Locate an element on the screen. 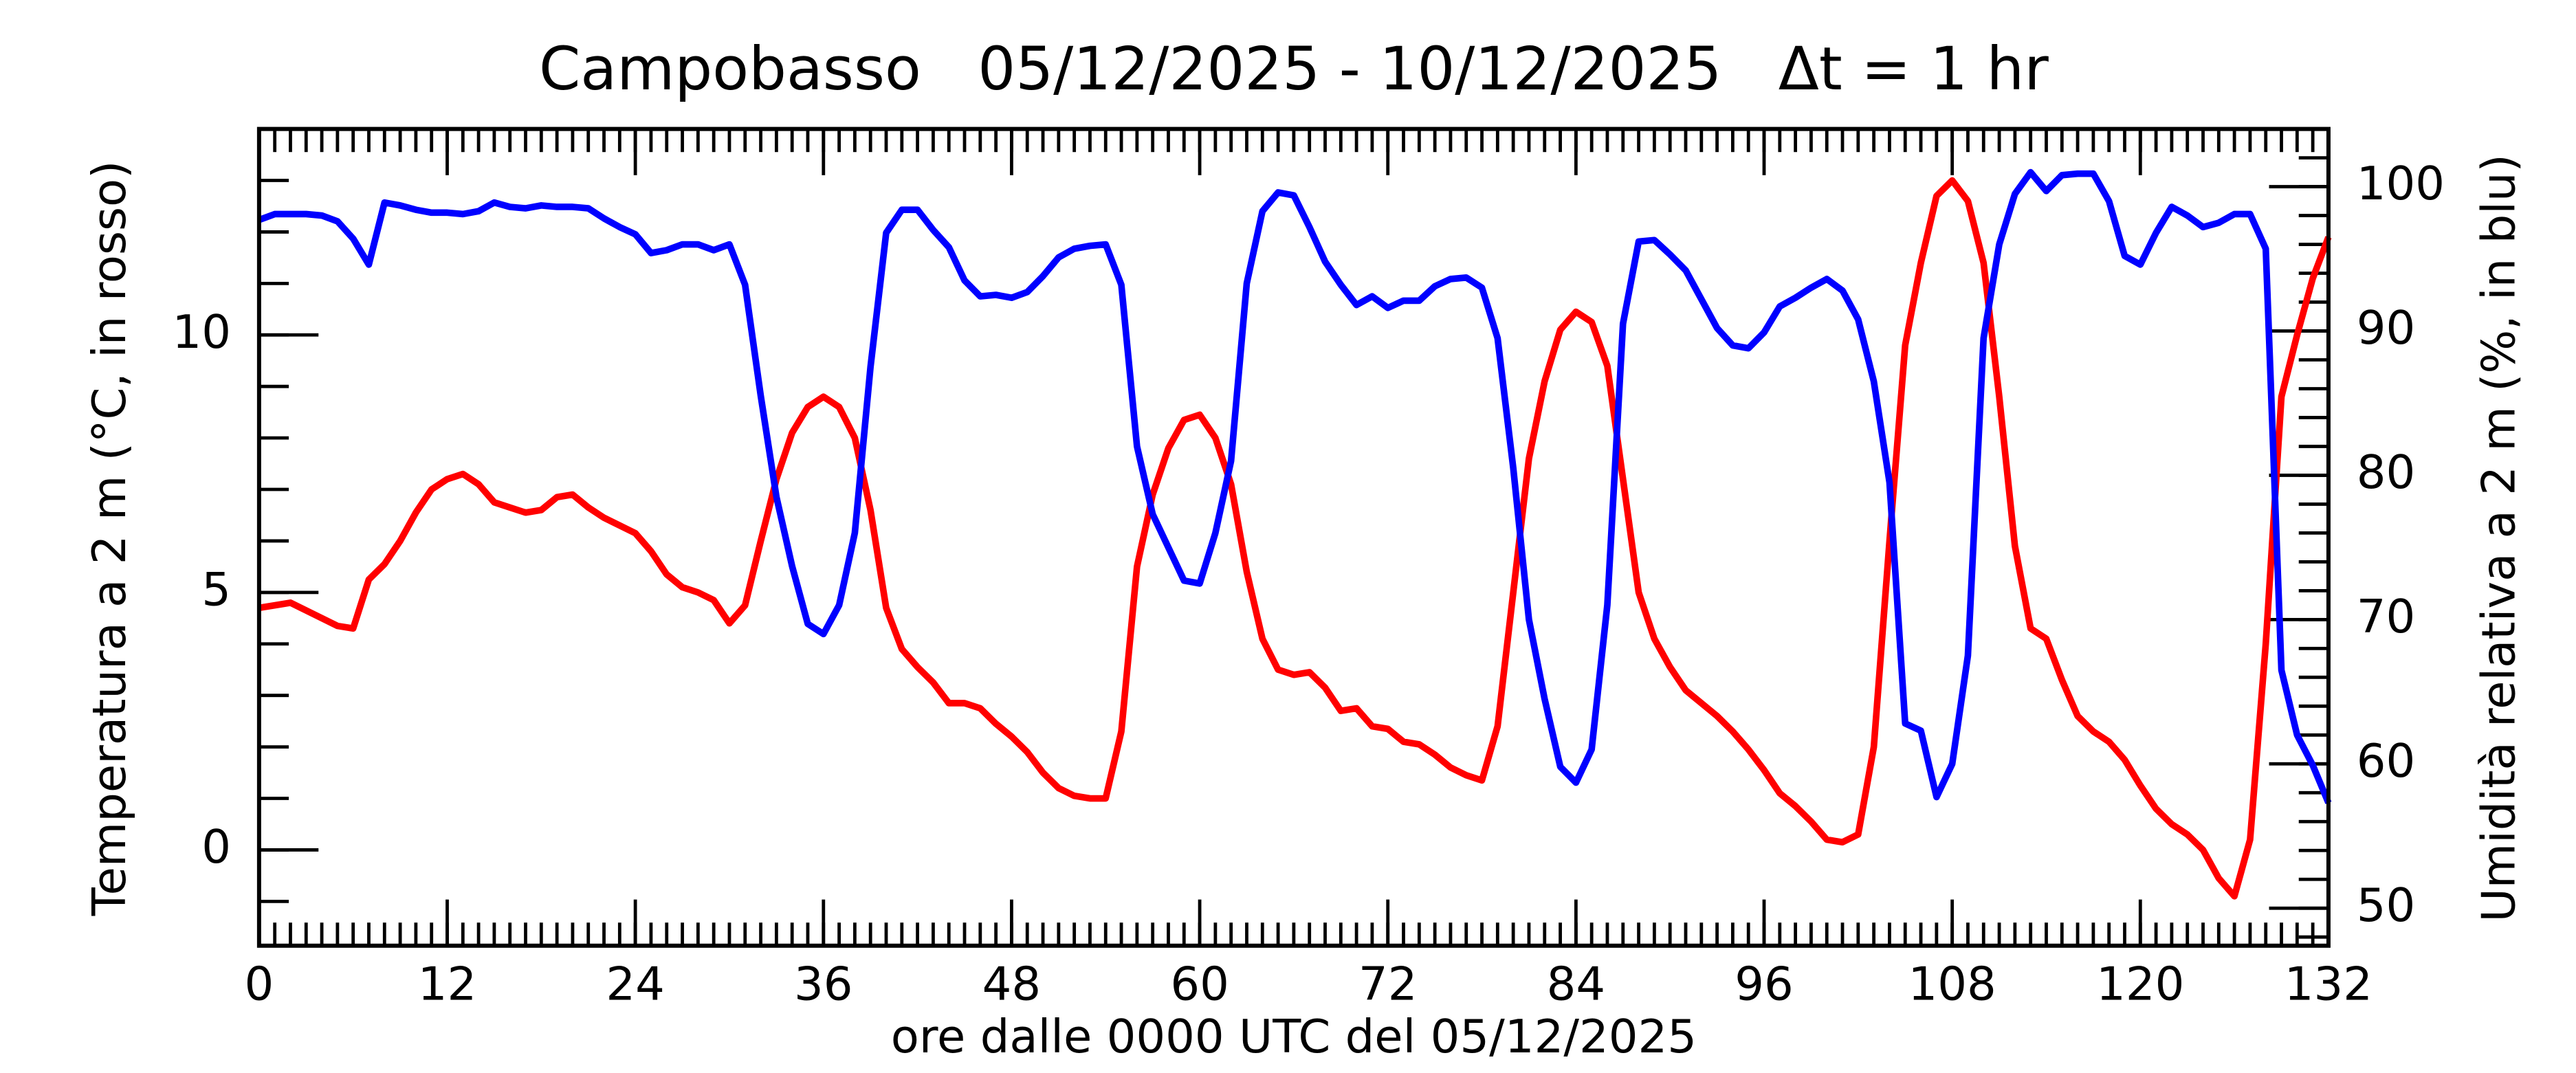 The width and height of the screenshot is (2576, 1073). x-tick-label: 108 is located at coordinates (1952, 983).